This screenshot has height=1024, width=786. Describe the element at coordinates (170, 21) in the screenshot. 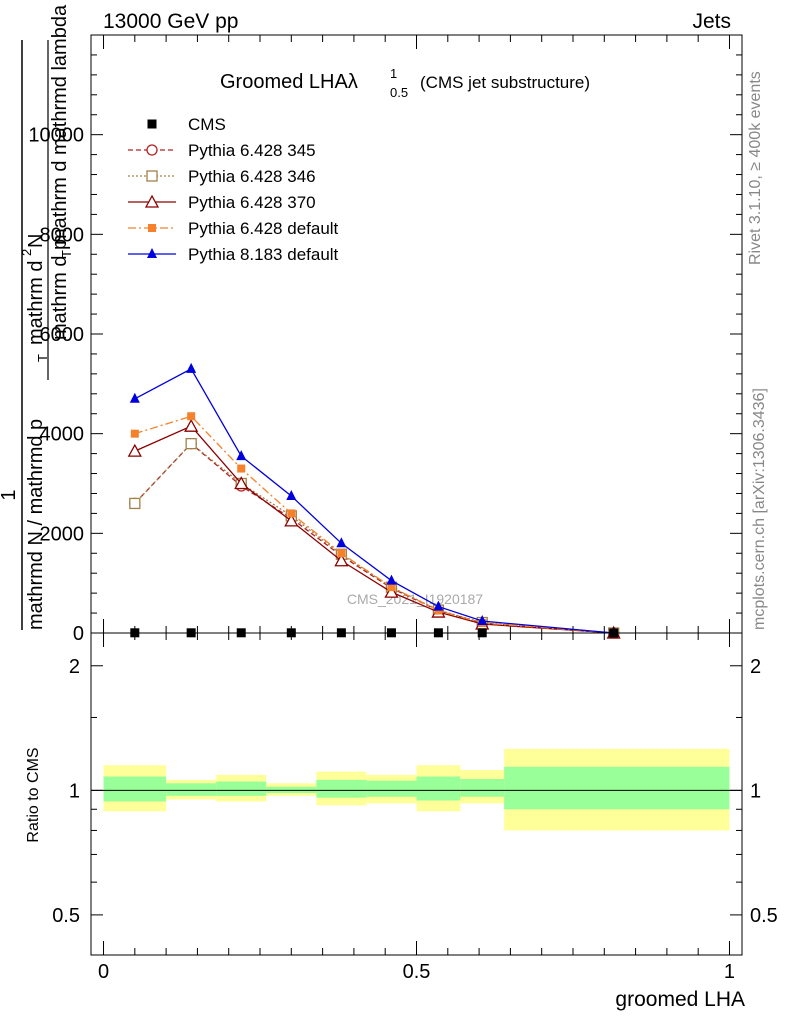

I see `header-left: 13000 GeV pp` at that location.